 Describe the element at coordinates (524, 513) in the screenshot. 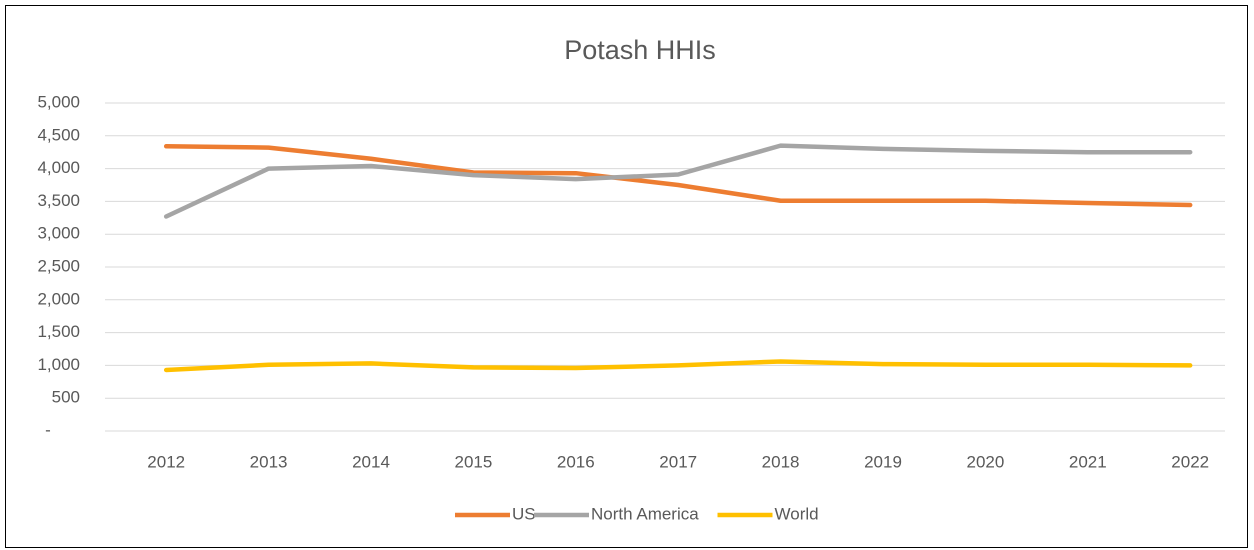

I see `legend-label: US` at that location.